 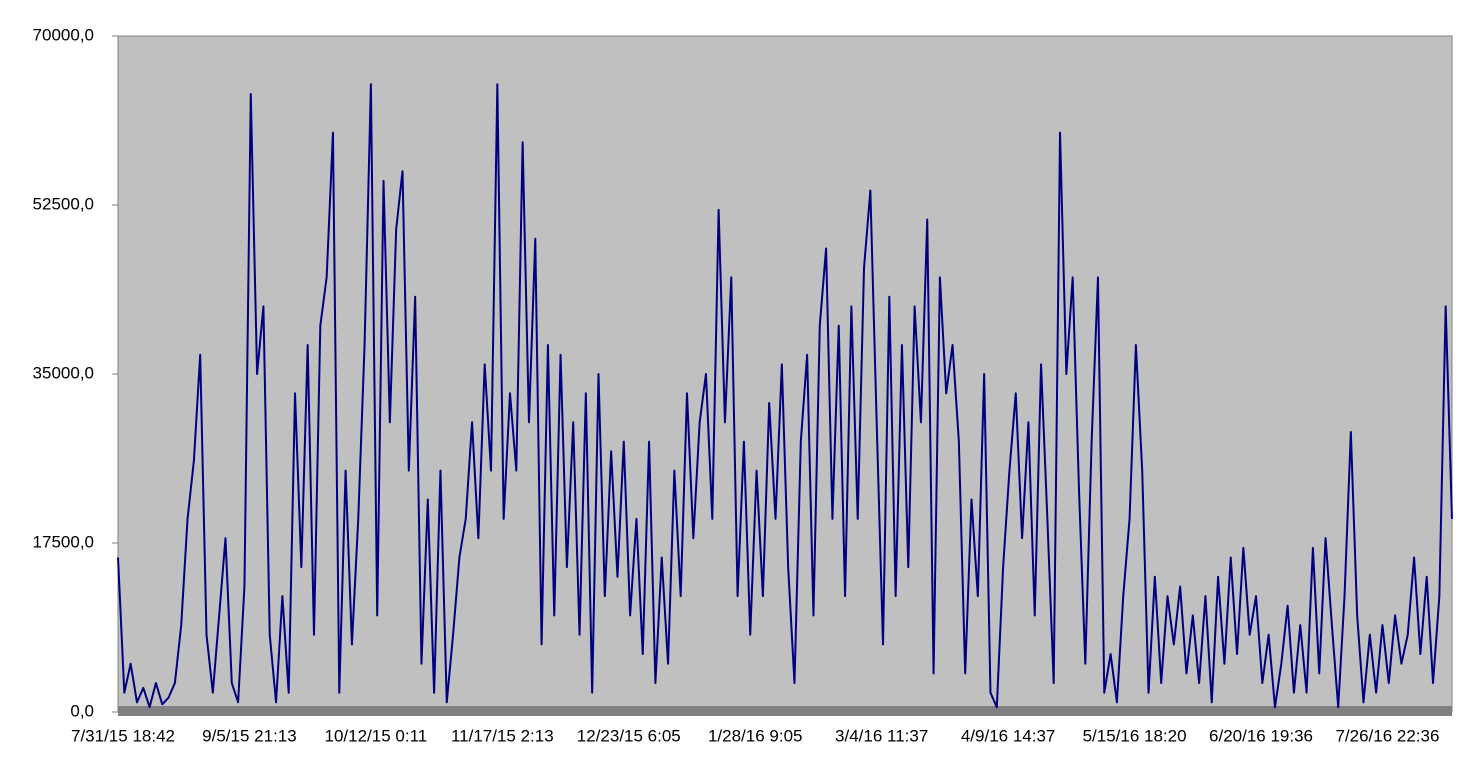 What do you see at coordinates (249, 735) in the screenshot?
I see `x-tick-label: 9/5/15 21:13` at bounding box center [249, 735].